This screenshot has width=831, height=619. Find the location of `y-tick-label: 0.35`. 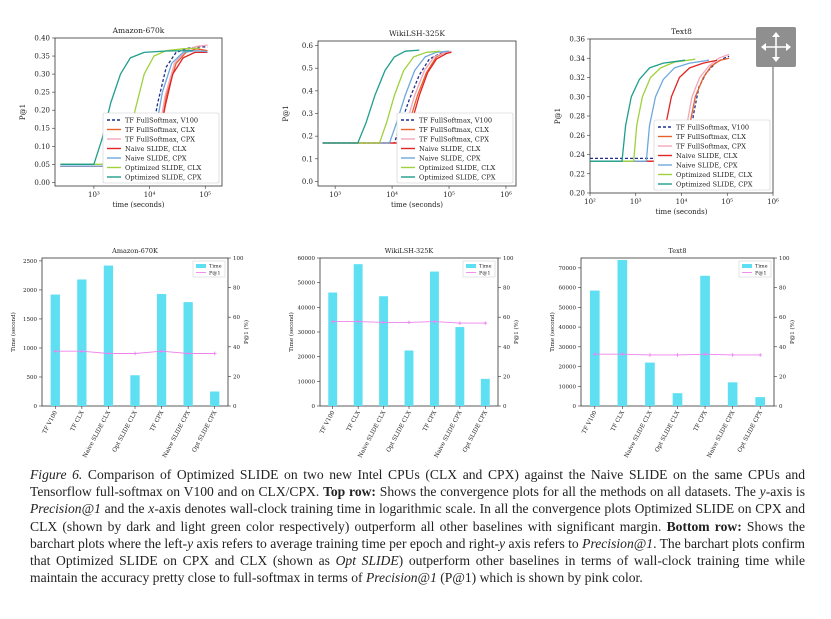

y-tick-label: 0.35 is located at coordinates (42, 57).